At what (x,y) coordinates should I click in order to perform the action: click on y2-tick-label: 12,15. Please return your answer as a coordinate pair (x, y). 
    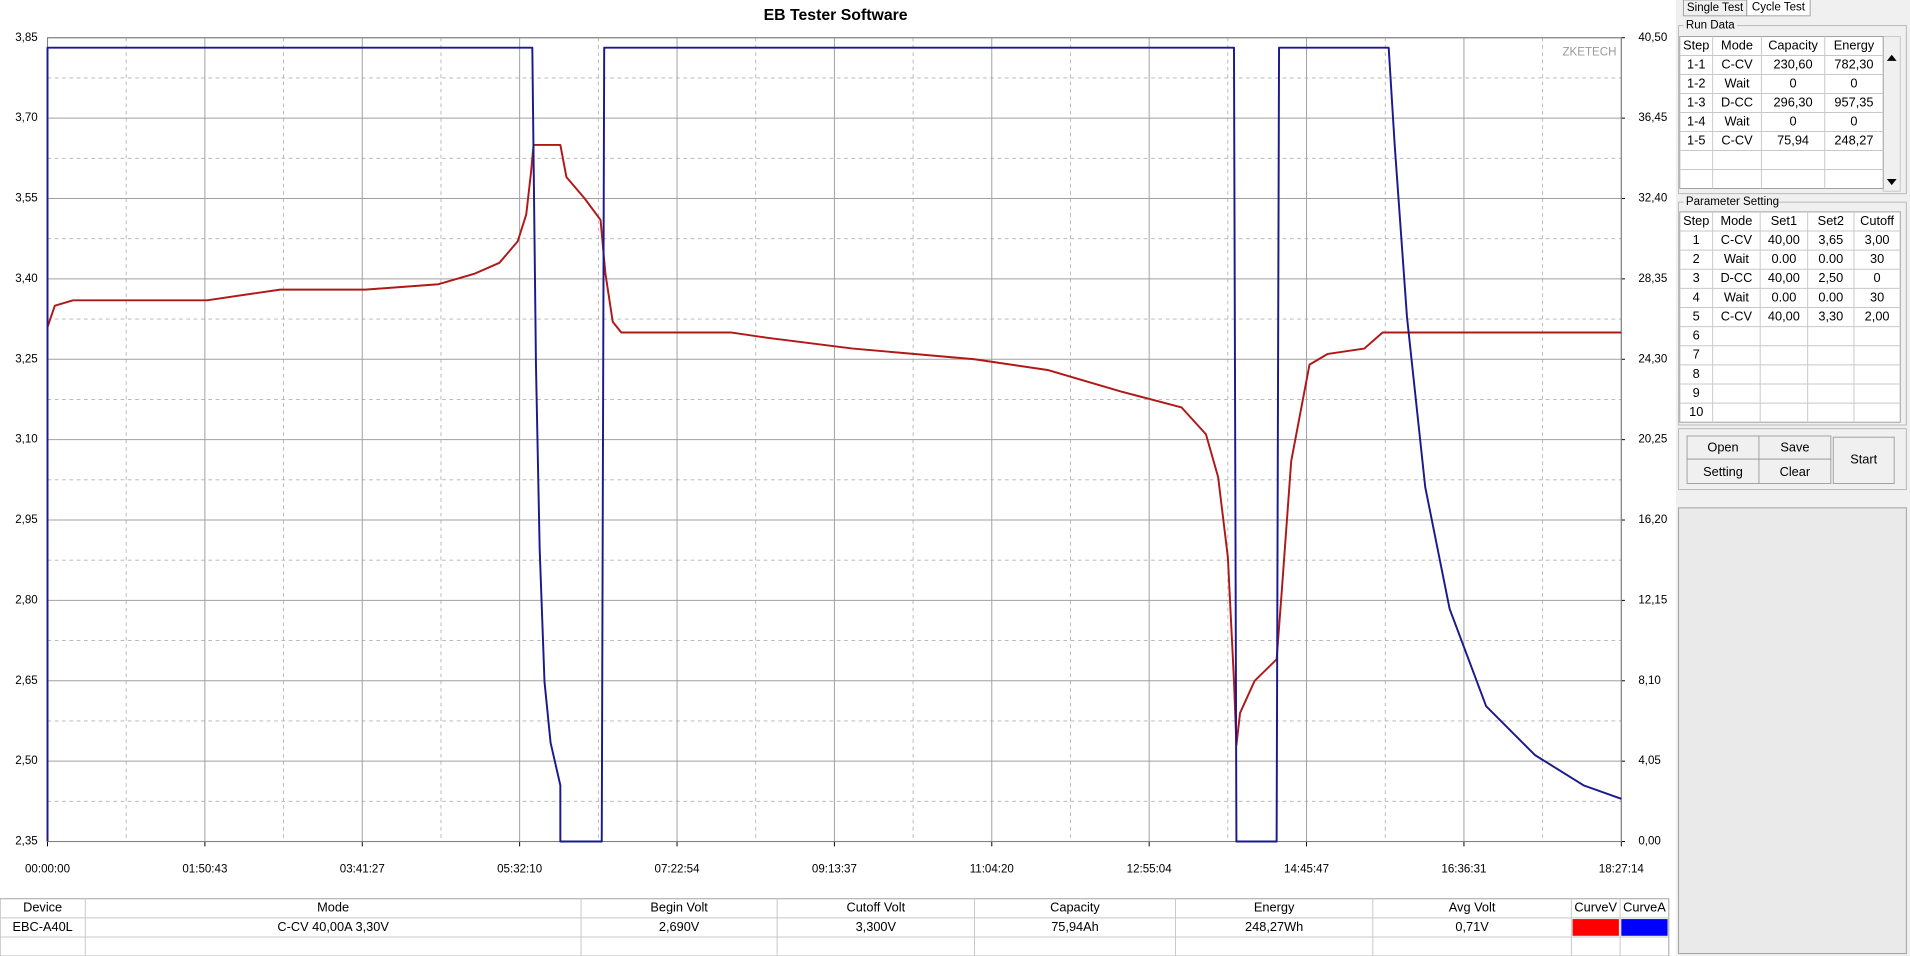
    Looking at the image, I should click on (1652, 600).